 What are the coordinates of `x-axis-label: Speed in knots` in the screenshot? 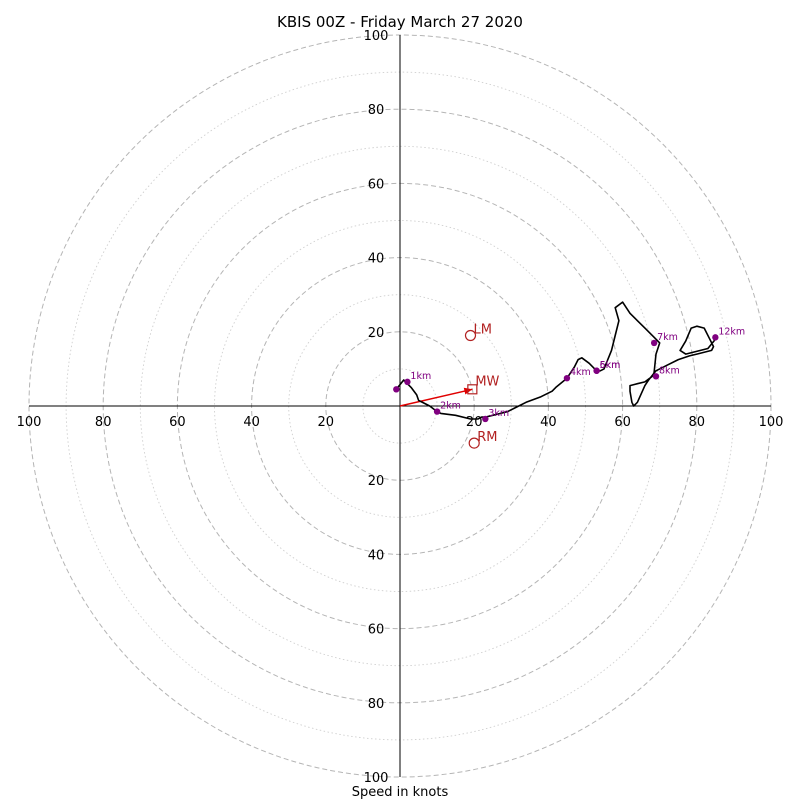 It's located at (400, 792).